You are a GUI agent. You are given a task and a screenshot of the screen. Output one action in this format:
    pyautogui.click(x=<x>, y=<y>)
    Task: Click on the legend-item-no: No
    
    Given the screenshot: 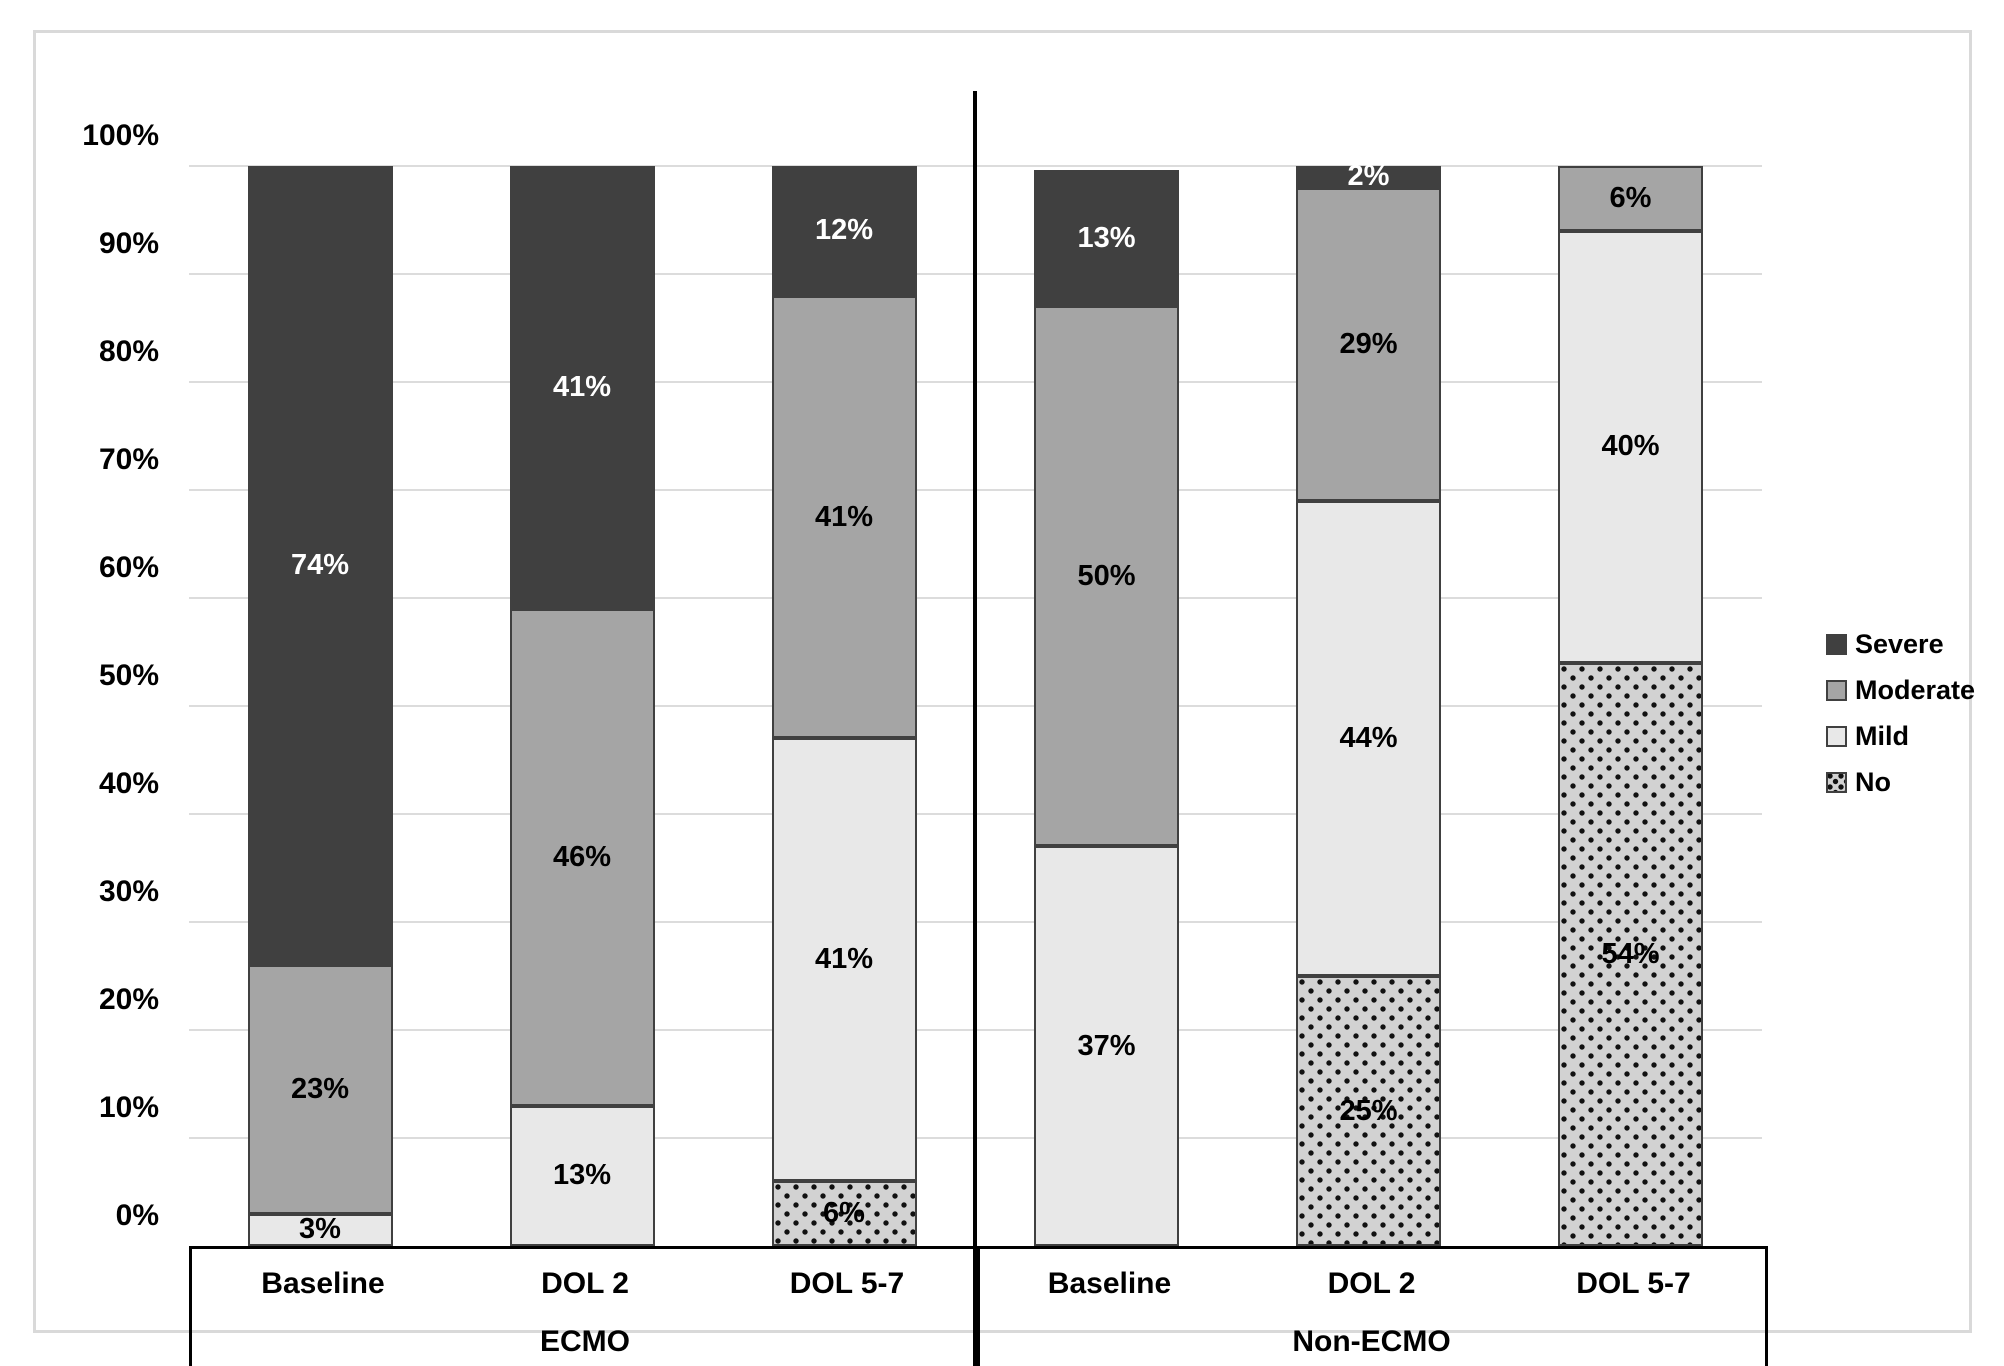 What is the action you would take?
    pyautogui.click(x=1900, y=782)
    